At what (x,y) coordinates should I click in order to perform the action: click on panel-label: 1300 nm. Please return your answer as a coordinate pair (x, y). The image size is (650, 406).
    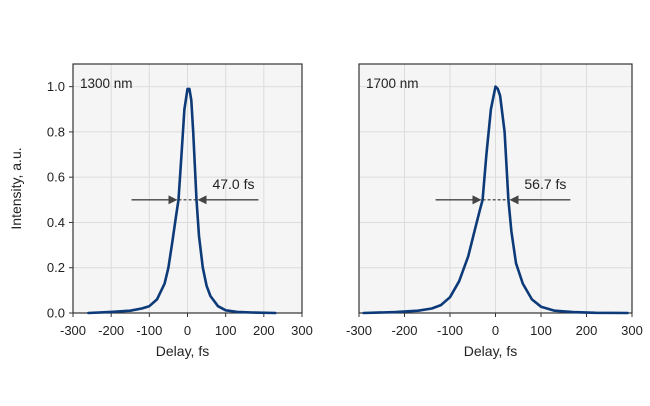
    Looking at the image, I should click on (106, 83).